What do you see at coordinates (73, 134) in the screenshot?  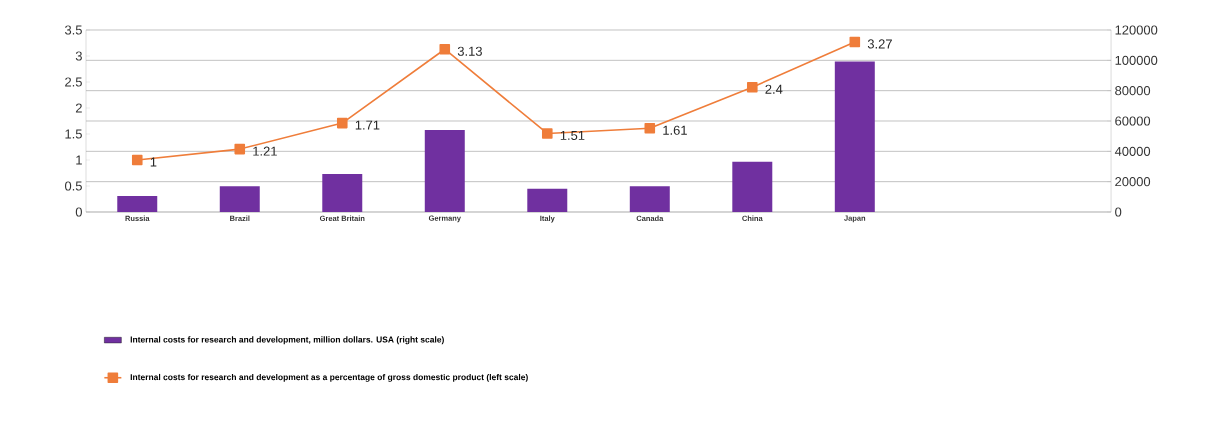 I see `y-tick-label: 1.5` at bounding box center [73, 134].